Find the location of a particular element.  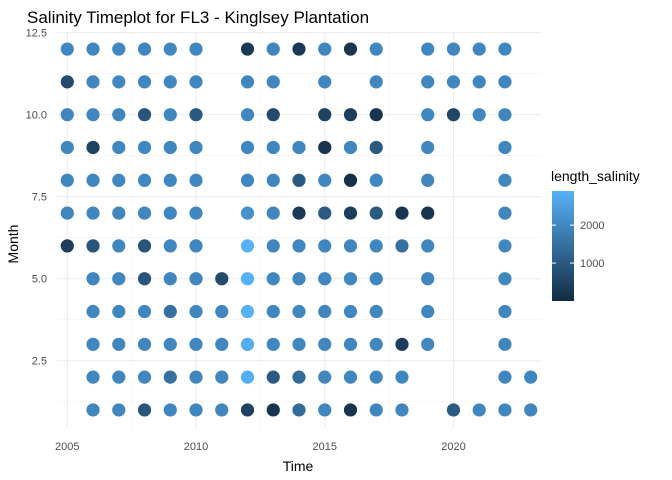

x-axis-title: Time is located at coordinates (298, 466).